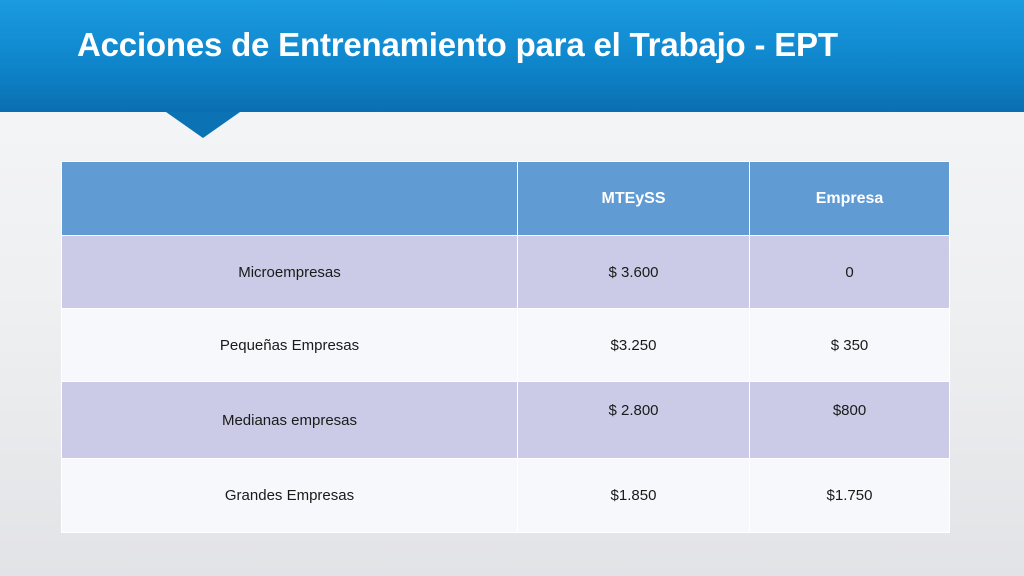 The width and height of the screenshot is (1024, 576). Describe the element at coordinates (289, 495) in the screenshot. I see `row-label: Grandes Empresas` at that location.